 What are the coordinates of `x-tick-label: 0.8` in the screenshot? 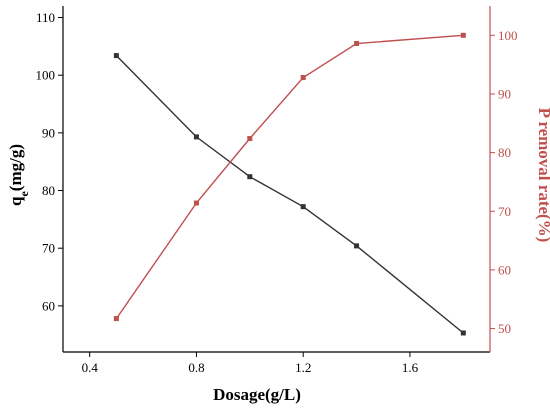 It's located at (196, 367).